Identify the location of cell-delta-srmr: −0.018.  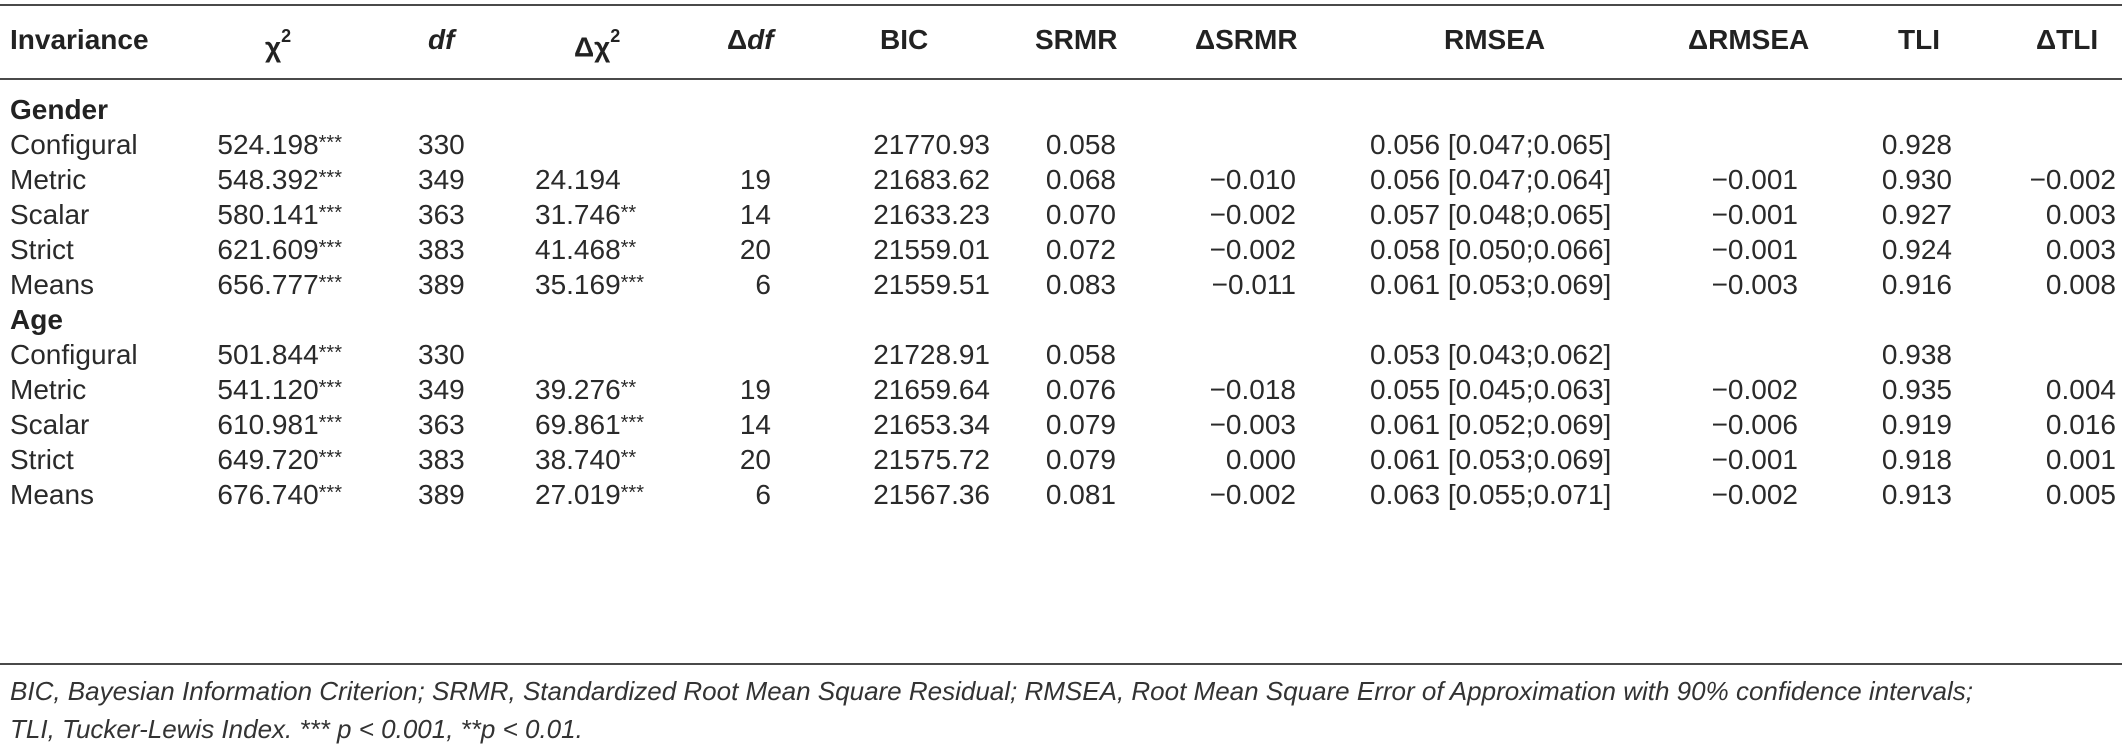
(1253, 390).